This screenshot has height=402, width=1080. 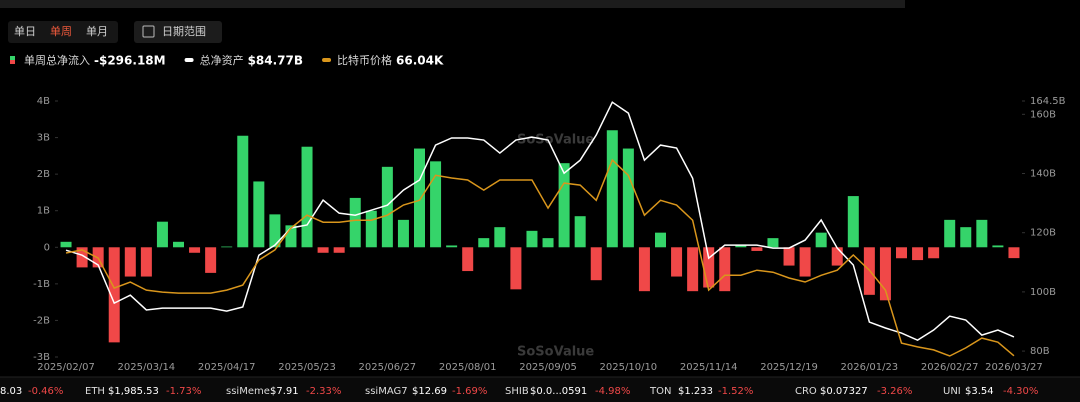 I want to click on tab: 单周, so click(x=61, y=31).